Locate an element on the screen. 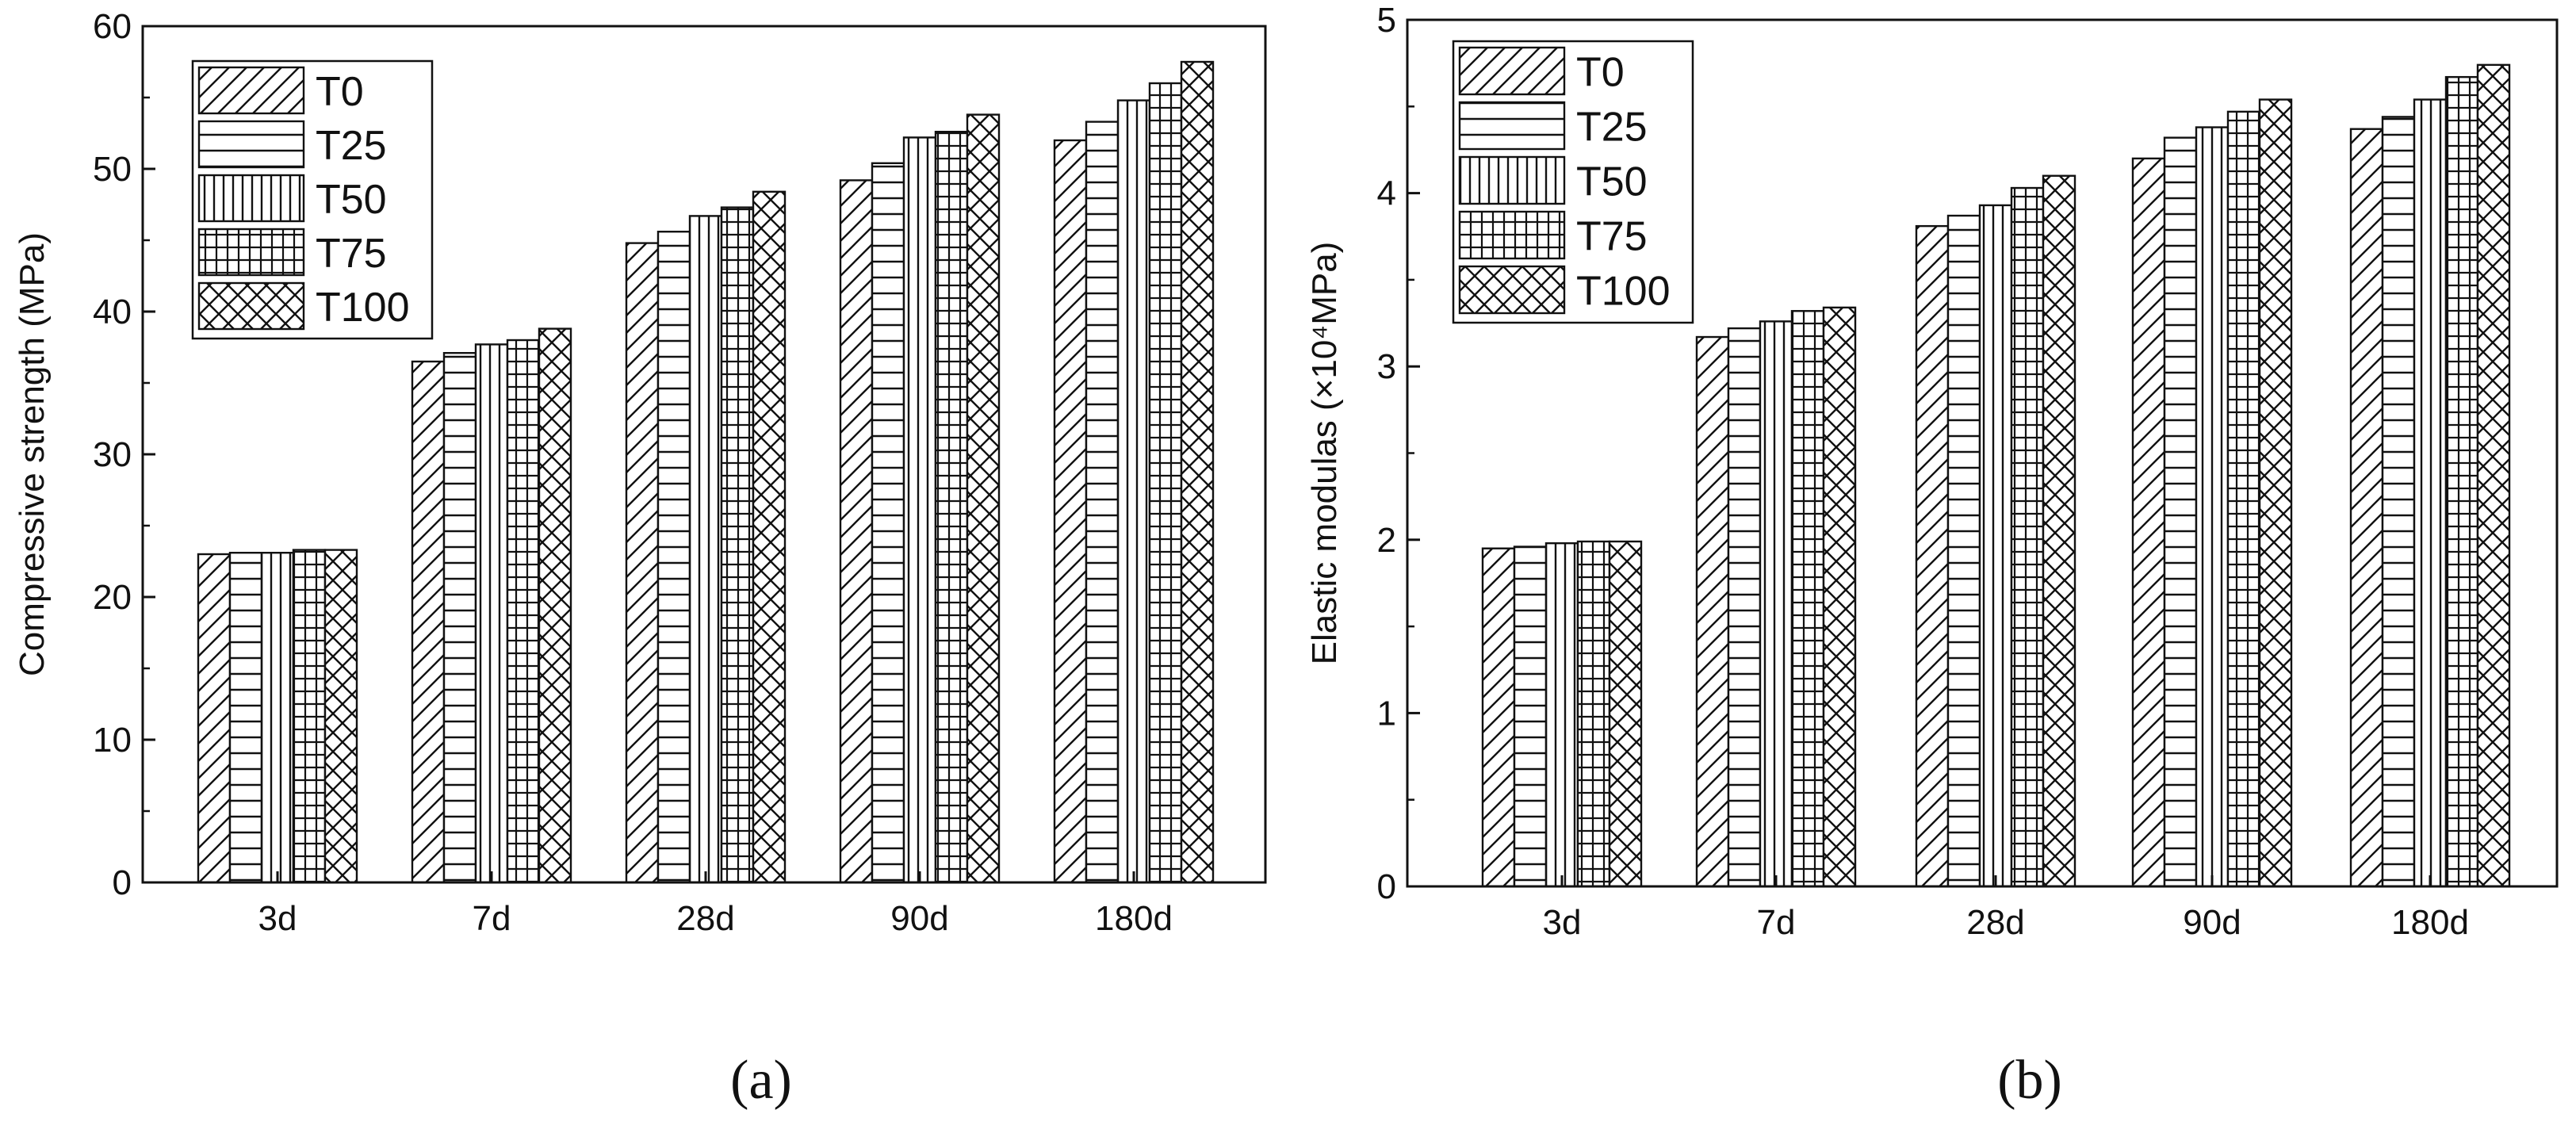 The image size is (2576, 1129). y-tick-label: 60 is located at coordinates (112, 26).